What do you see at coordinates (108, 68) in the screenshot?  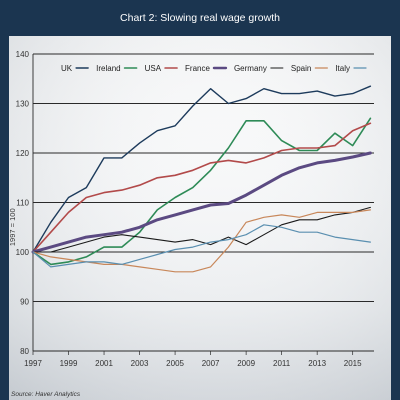 I see `legend-label-ireland: Ireland` at bounding box center [108, 68].